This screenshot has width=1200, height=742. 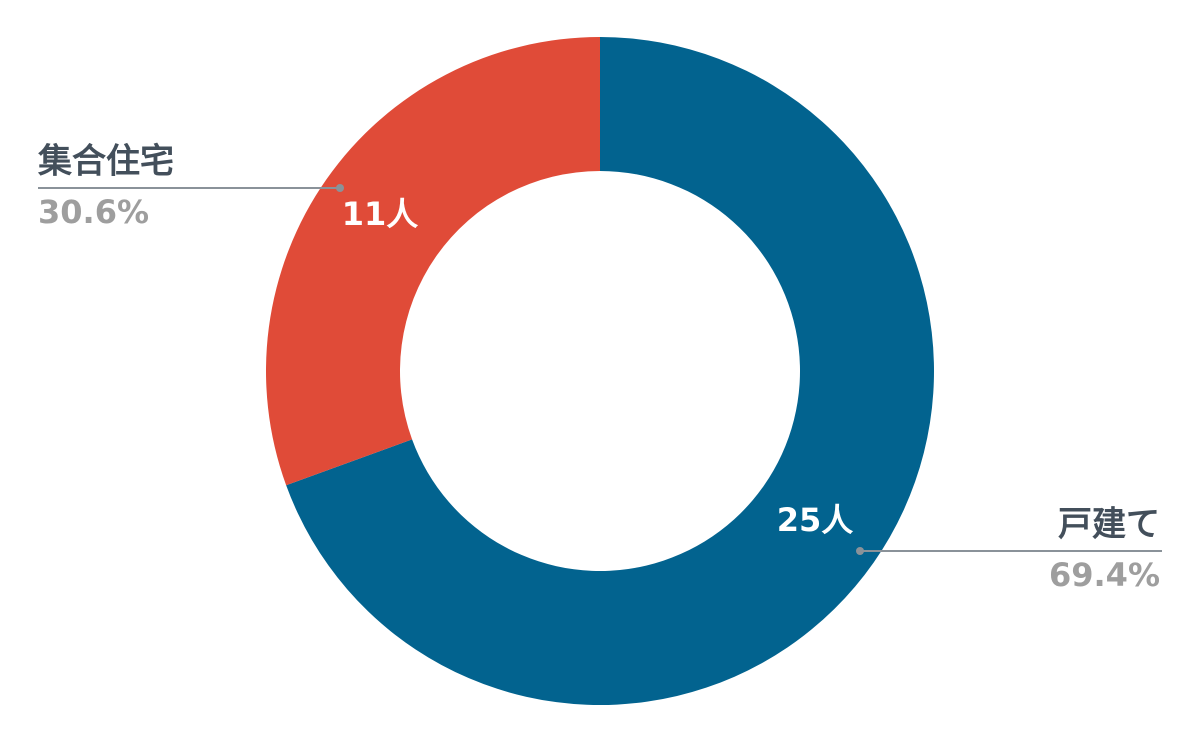 I want to click on value-label: 25人, so click(x=815, y=520).